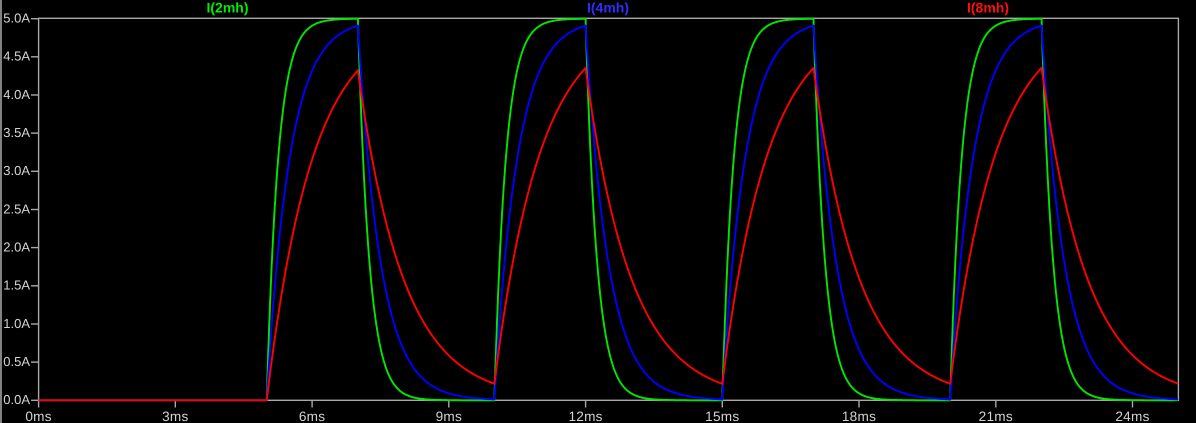 The width and height of the screenshot is (1196, 423). What do you see at coordinates (996, 416) in the screenshot?
I see `svg-text: 21ms` at bounding box center [996, 416].